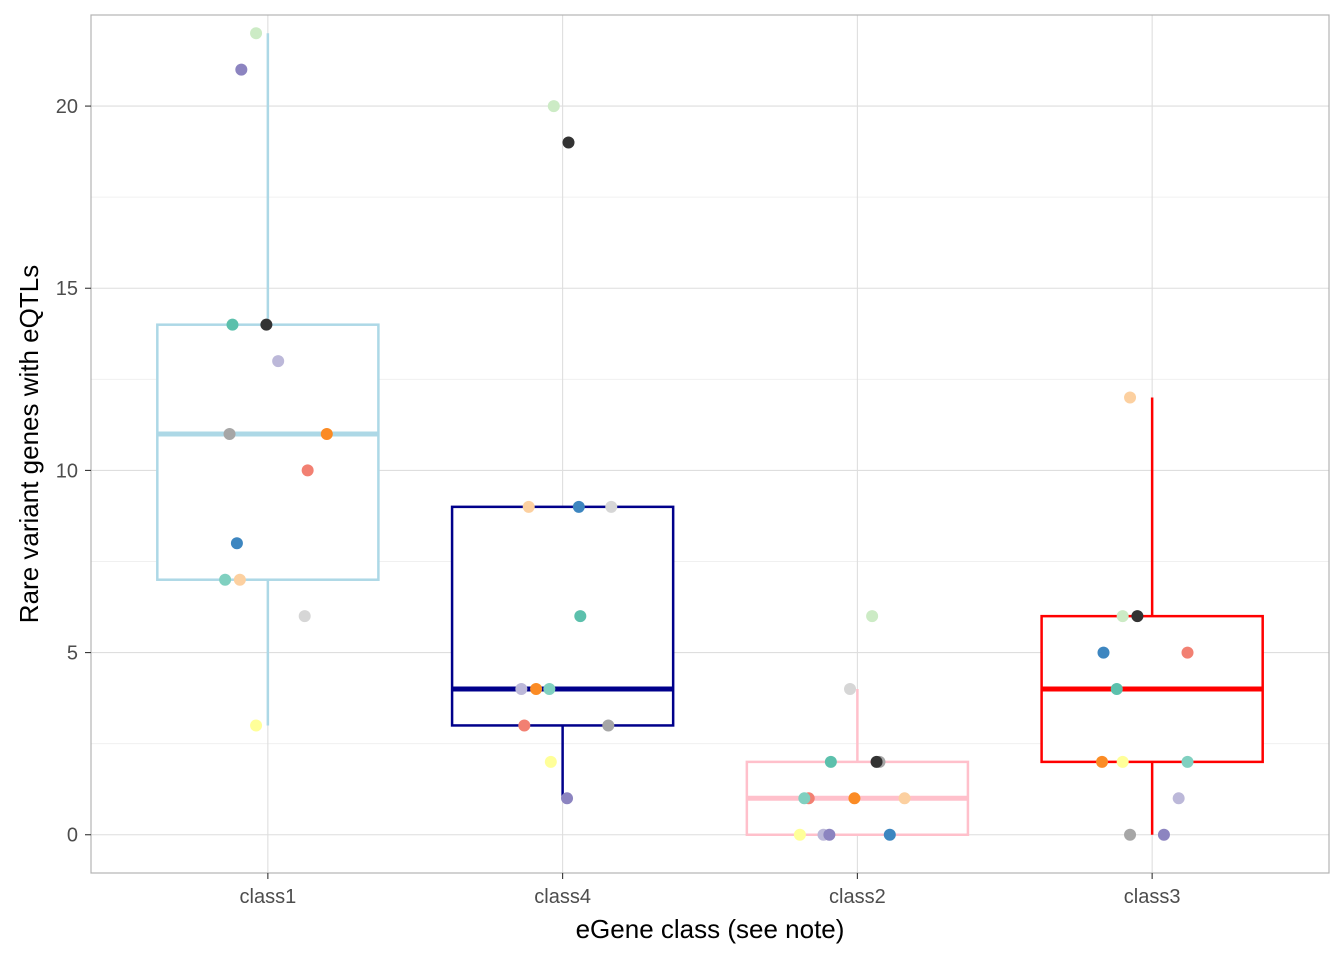  Describe the element at coordinates (857, 897) in the screenshot. I see `x-tick-label: class2` at that location.